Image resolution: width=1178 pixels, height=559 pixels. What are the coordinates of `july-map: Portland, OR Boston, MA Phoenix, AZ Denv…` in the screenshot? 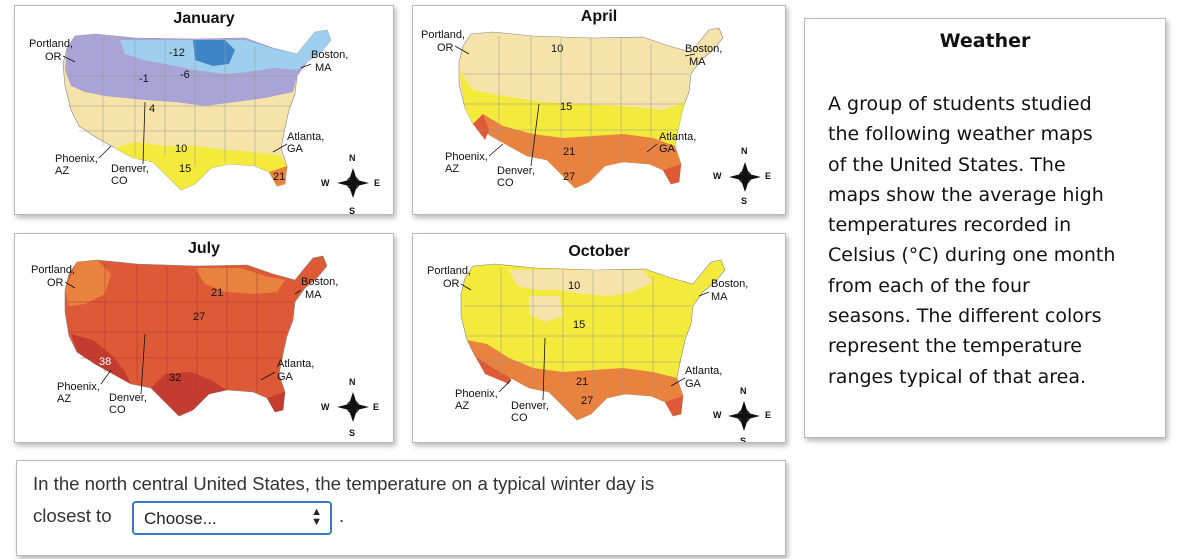 It's located at (205, 346).